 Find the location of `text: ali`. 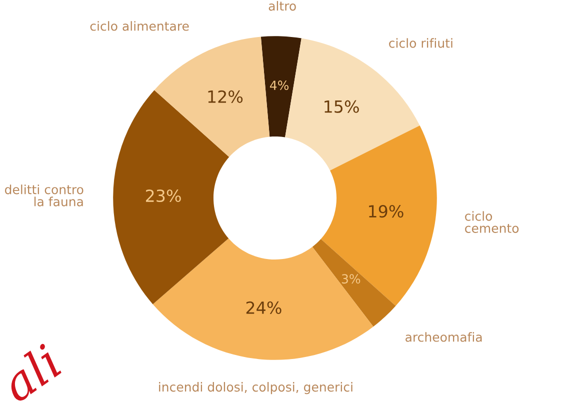

text: ali is located at coordinates (32, 373).